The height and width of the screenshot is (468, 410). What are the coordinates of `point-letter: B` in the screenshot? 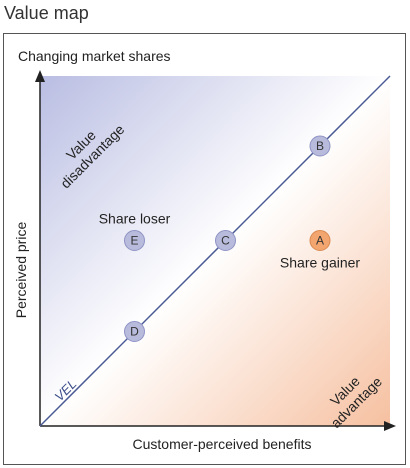 It's located at (320, 146).